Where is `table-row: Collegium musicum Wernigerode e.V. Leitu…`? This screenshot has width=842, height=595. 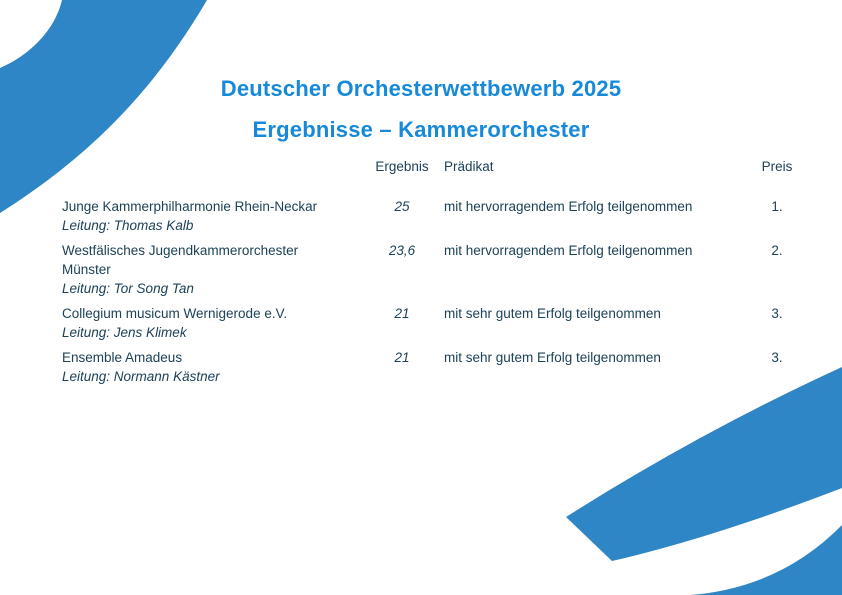 table-row: Collegium musicum Wernigerode e.V. Leitu… is located at coordinates (431, 323).